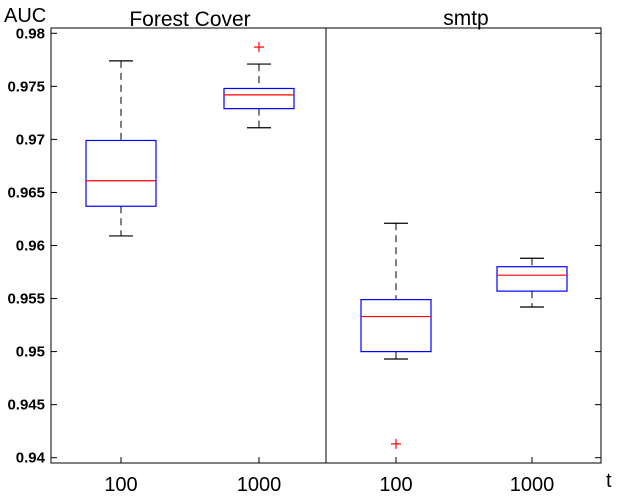  Describe the element at coordinates (26, 405) in the screenshot. I see `y-tick-label: 0.945` at that location.